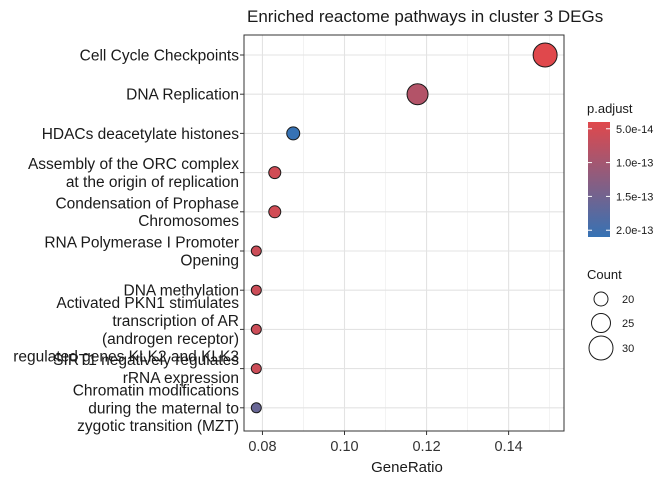 The image size is (672, 480). What do you see at coordinates (344, 447) in the screenshot?
I see `x-tick-label: 0.10` at bounding box center [344, 447].